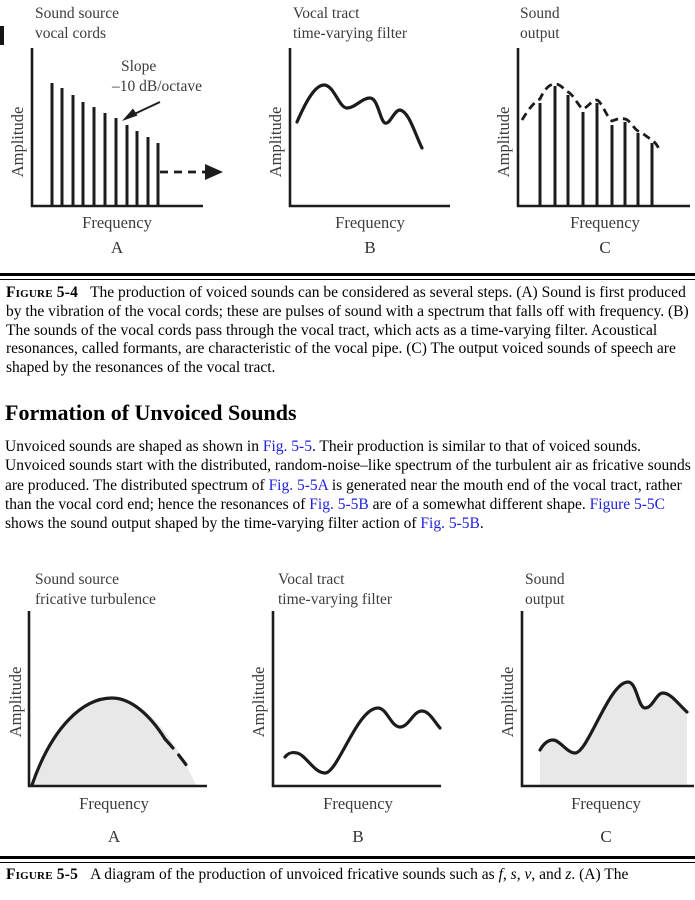 The height and width of the screenshot is (900, 695). Describe the element at coordinates (130, 114) in the screenshot. I see `annotation-arrowhead-icon` at that location.